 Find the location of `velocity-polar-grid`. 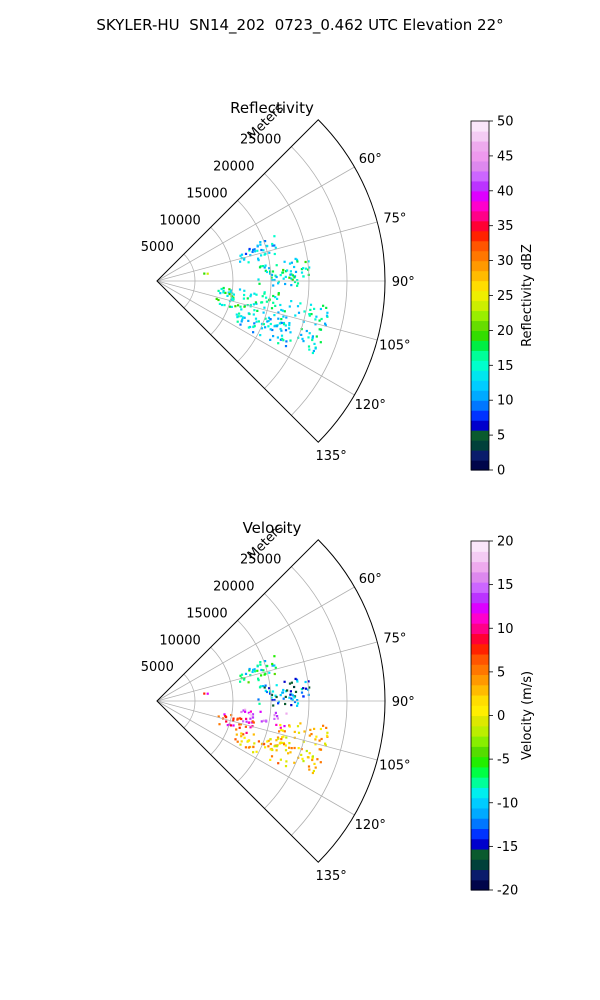

velocity-polar-grid is located at coordinates (270, 701).